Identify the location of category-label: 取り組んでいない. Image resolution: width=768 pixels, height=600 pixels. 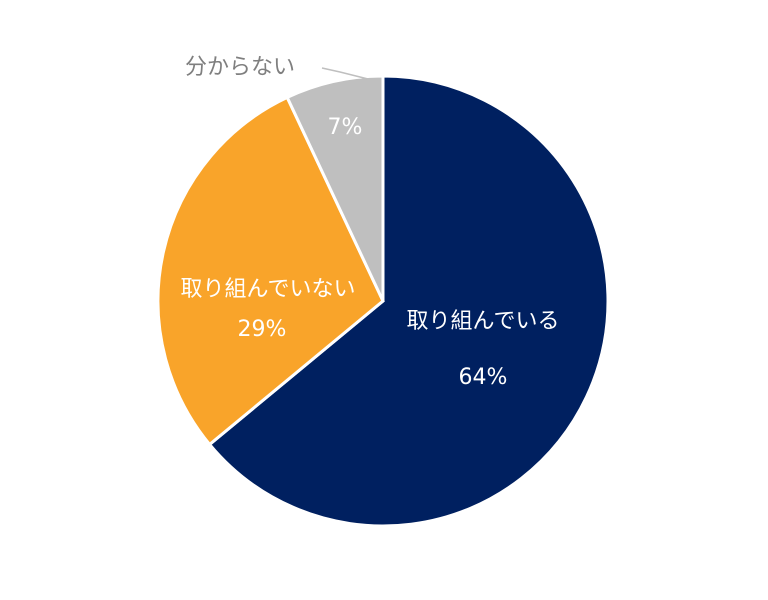
(268, 289).